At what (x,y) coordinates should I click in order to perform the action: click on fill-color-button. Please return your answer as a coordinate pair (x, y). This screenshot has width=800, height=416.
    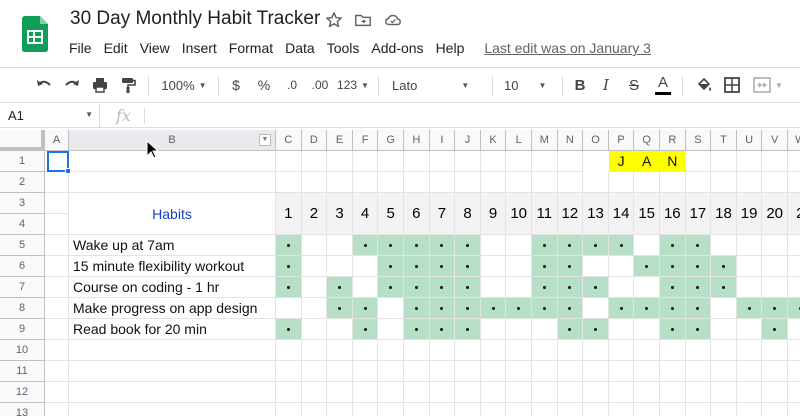
    Looking at the image, I should click on (704, 85).